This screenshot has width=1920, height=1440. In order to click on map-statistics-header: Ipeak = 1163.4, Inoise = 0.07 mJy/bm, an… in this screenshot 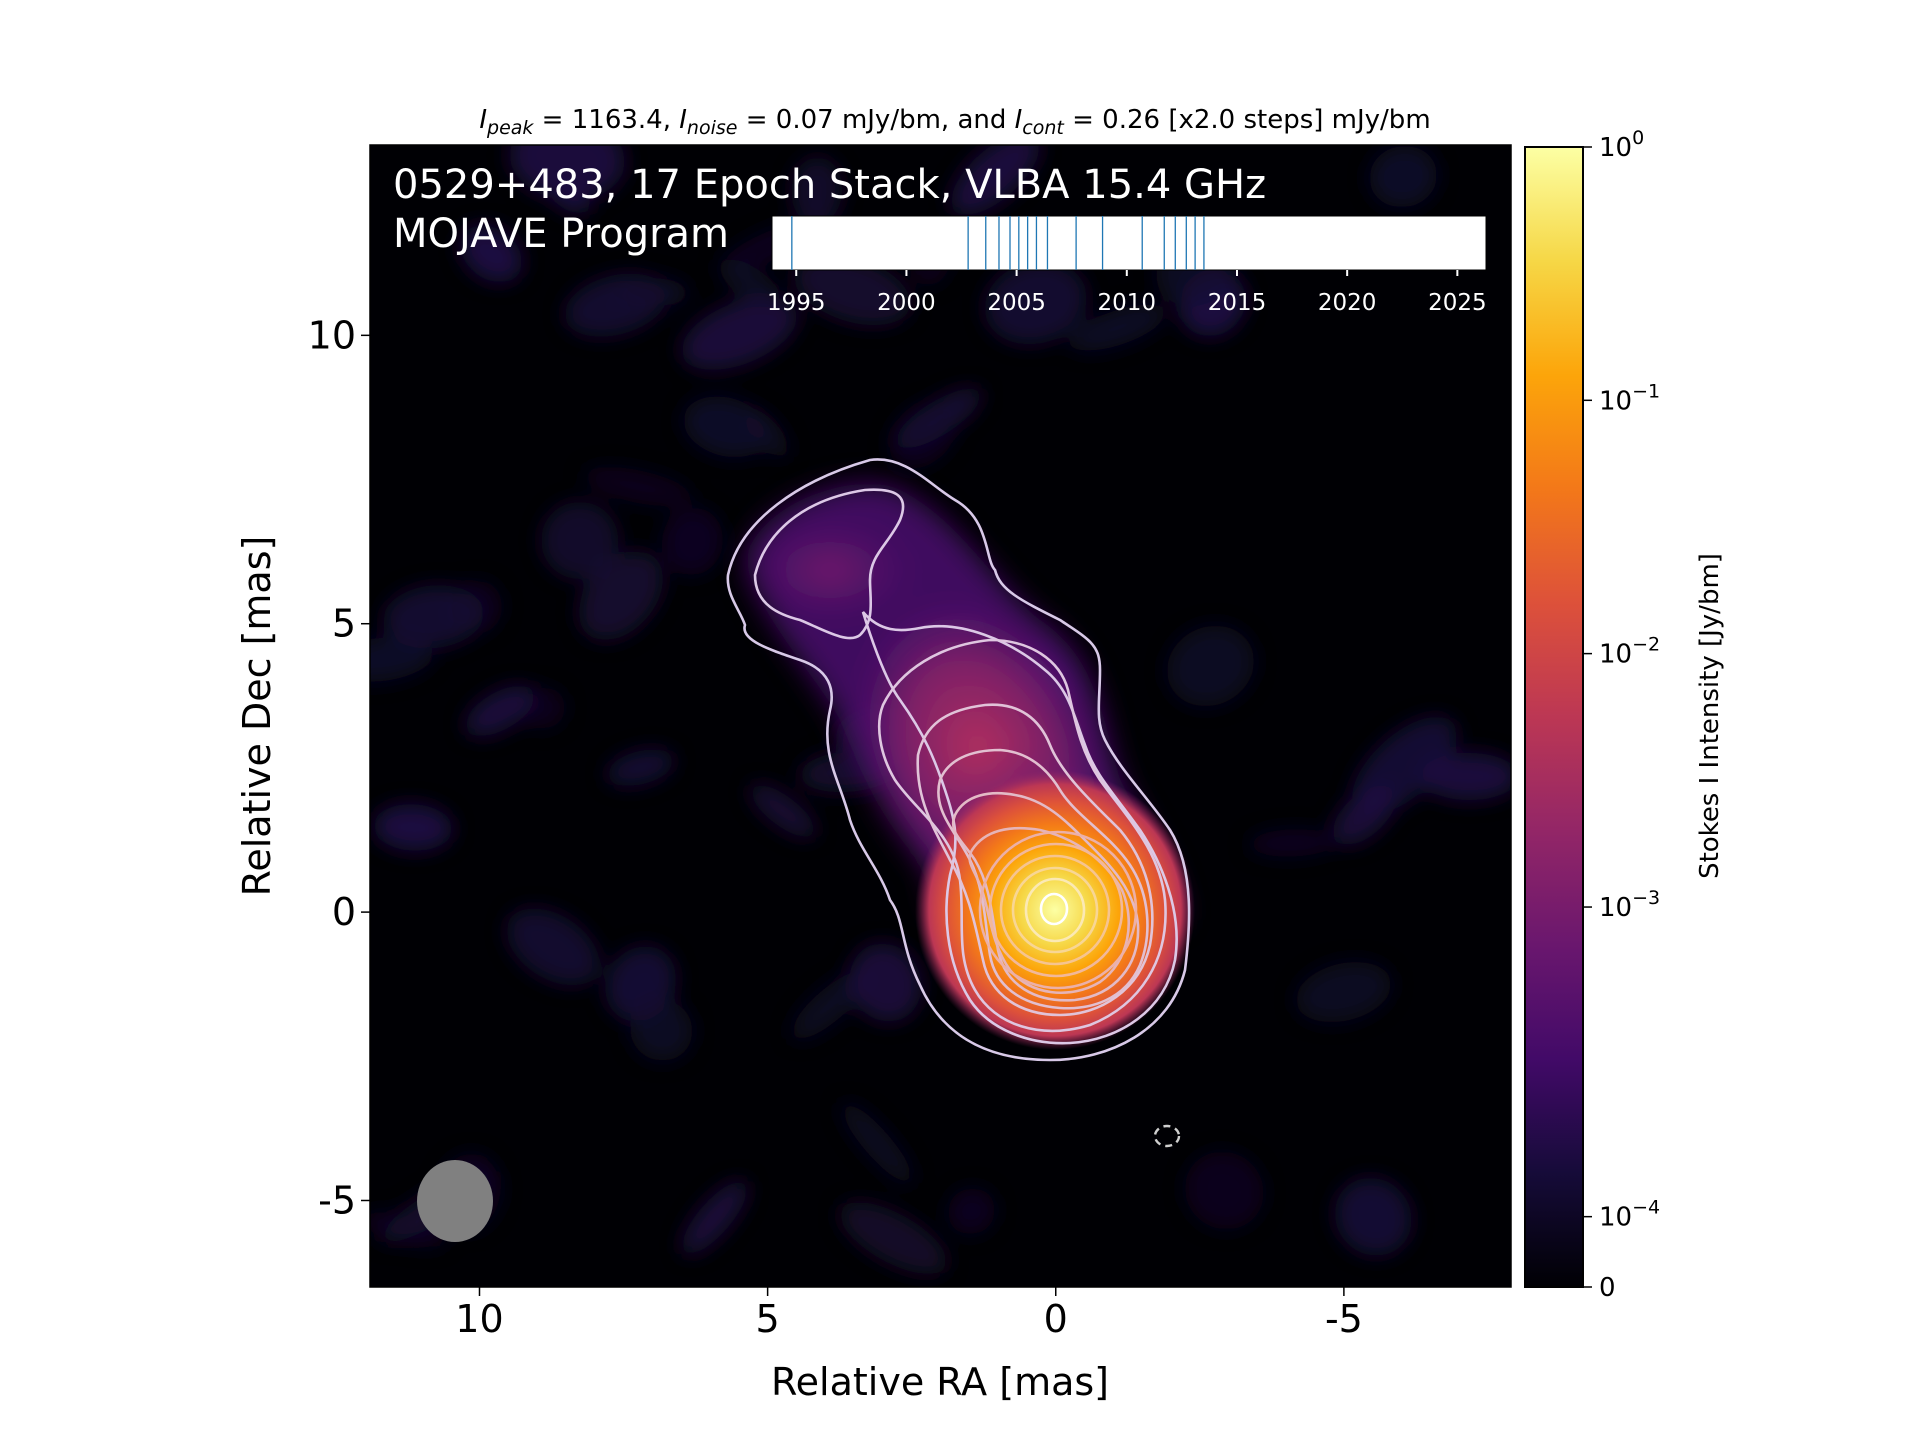, I will do `click(954, 122)`.